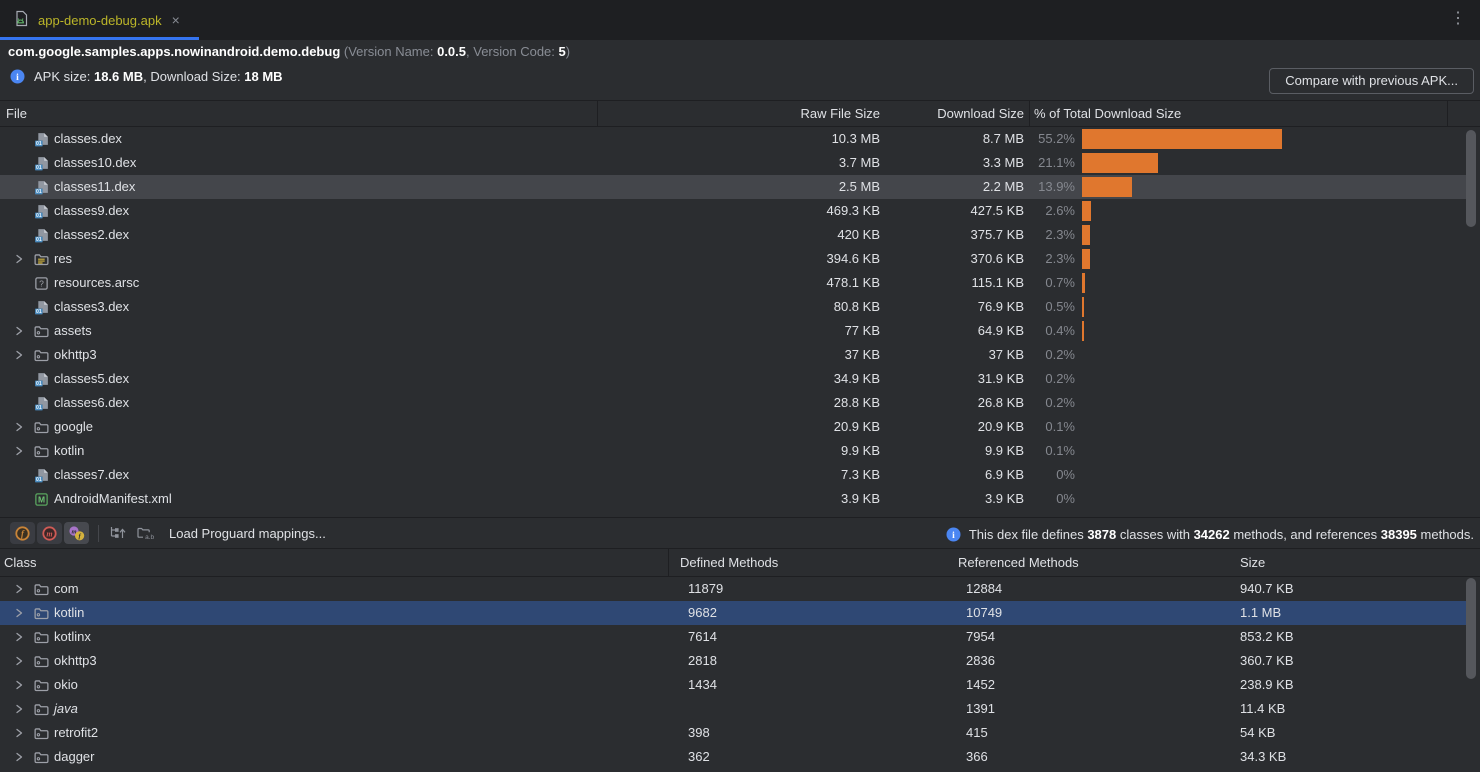 The image size is (1480, 772). I want to click on column-header-referenced-methods: Referenced Methods, so click(1018, 562).